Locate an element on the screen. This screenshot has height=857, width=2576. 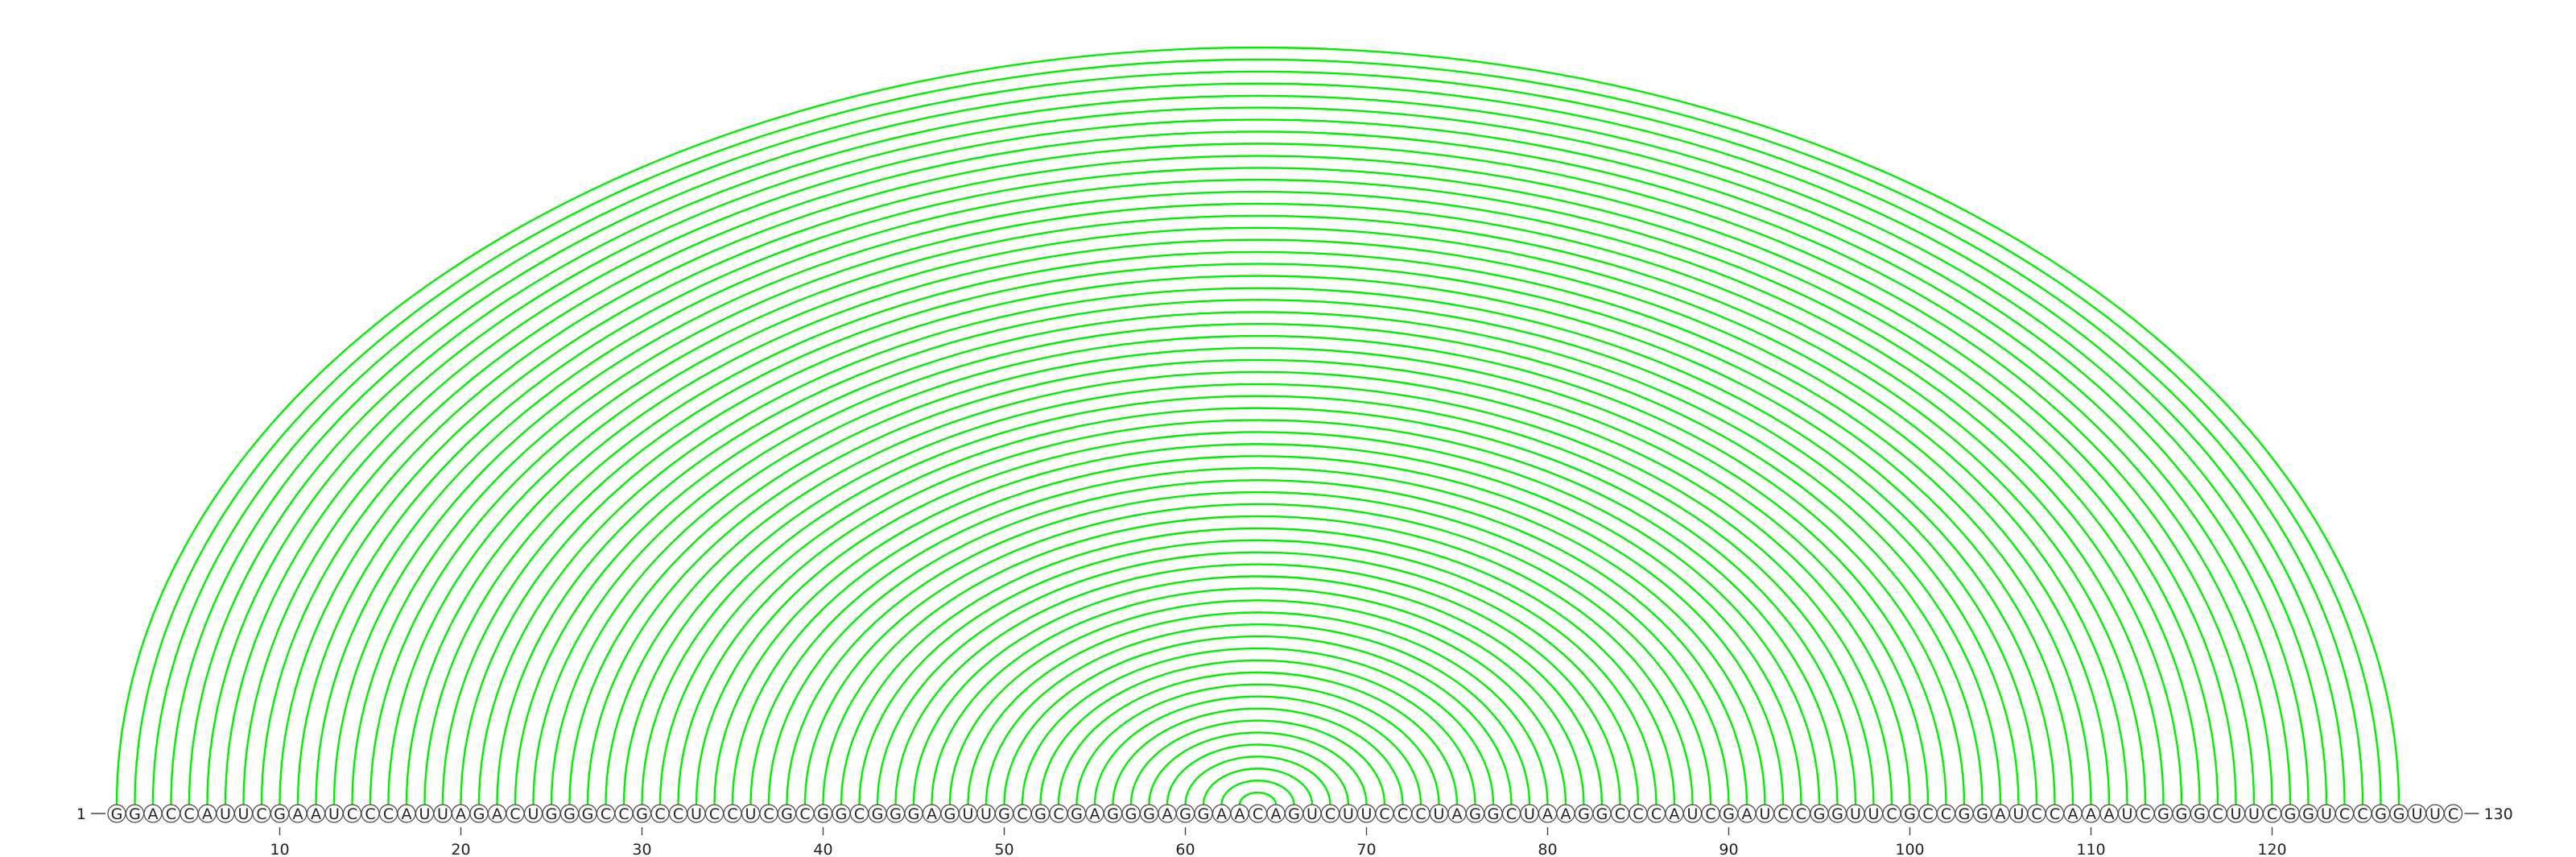
tick-label: 60 is located at coordinates (1185, 849).